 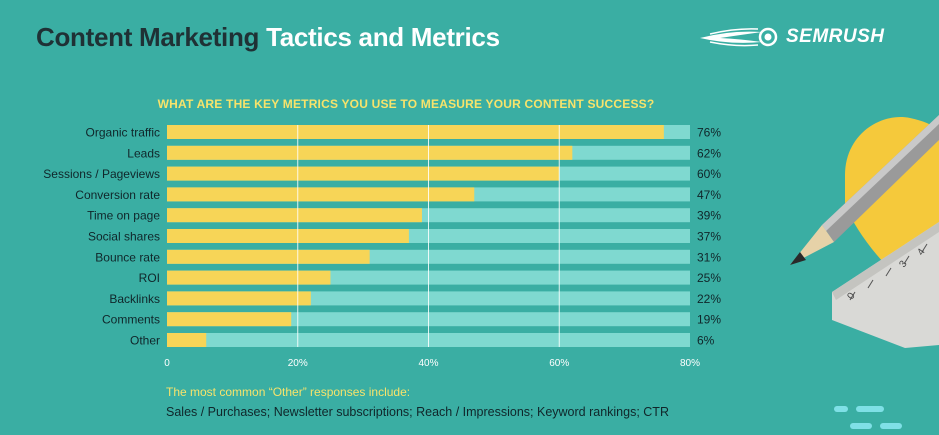 What do you see at coordinates (117, 195) in the screenshot?
I see `category-label: Conversion rate` at bounding box center [117, 195].